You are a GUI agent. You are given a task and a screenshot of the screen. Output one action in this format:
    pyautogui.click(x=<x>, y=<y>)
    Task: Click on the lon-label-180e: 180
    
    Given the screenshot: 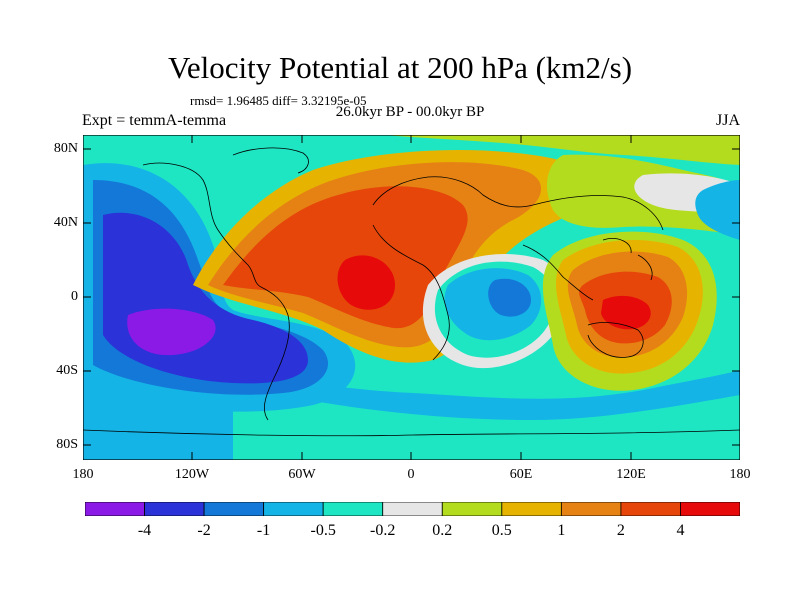 What is the action you would take?
    pyautogui.click(x=740, y=474)
    